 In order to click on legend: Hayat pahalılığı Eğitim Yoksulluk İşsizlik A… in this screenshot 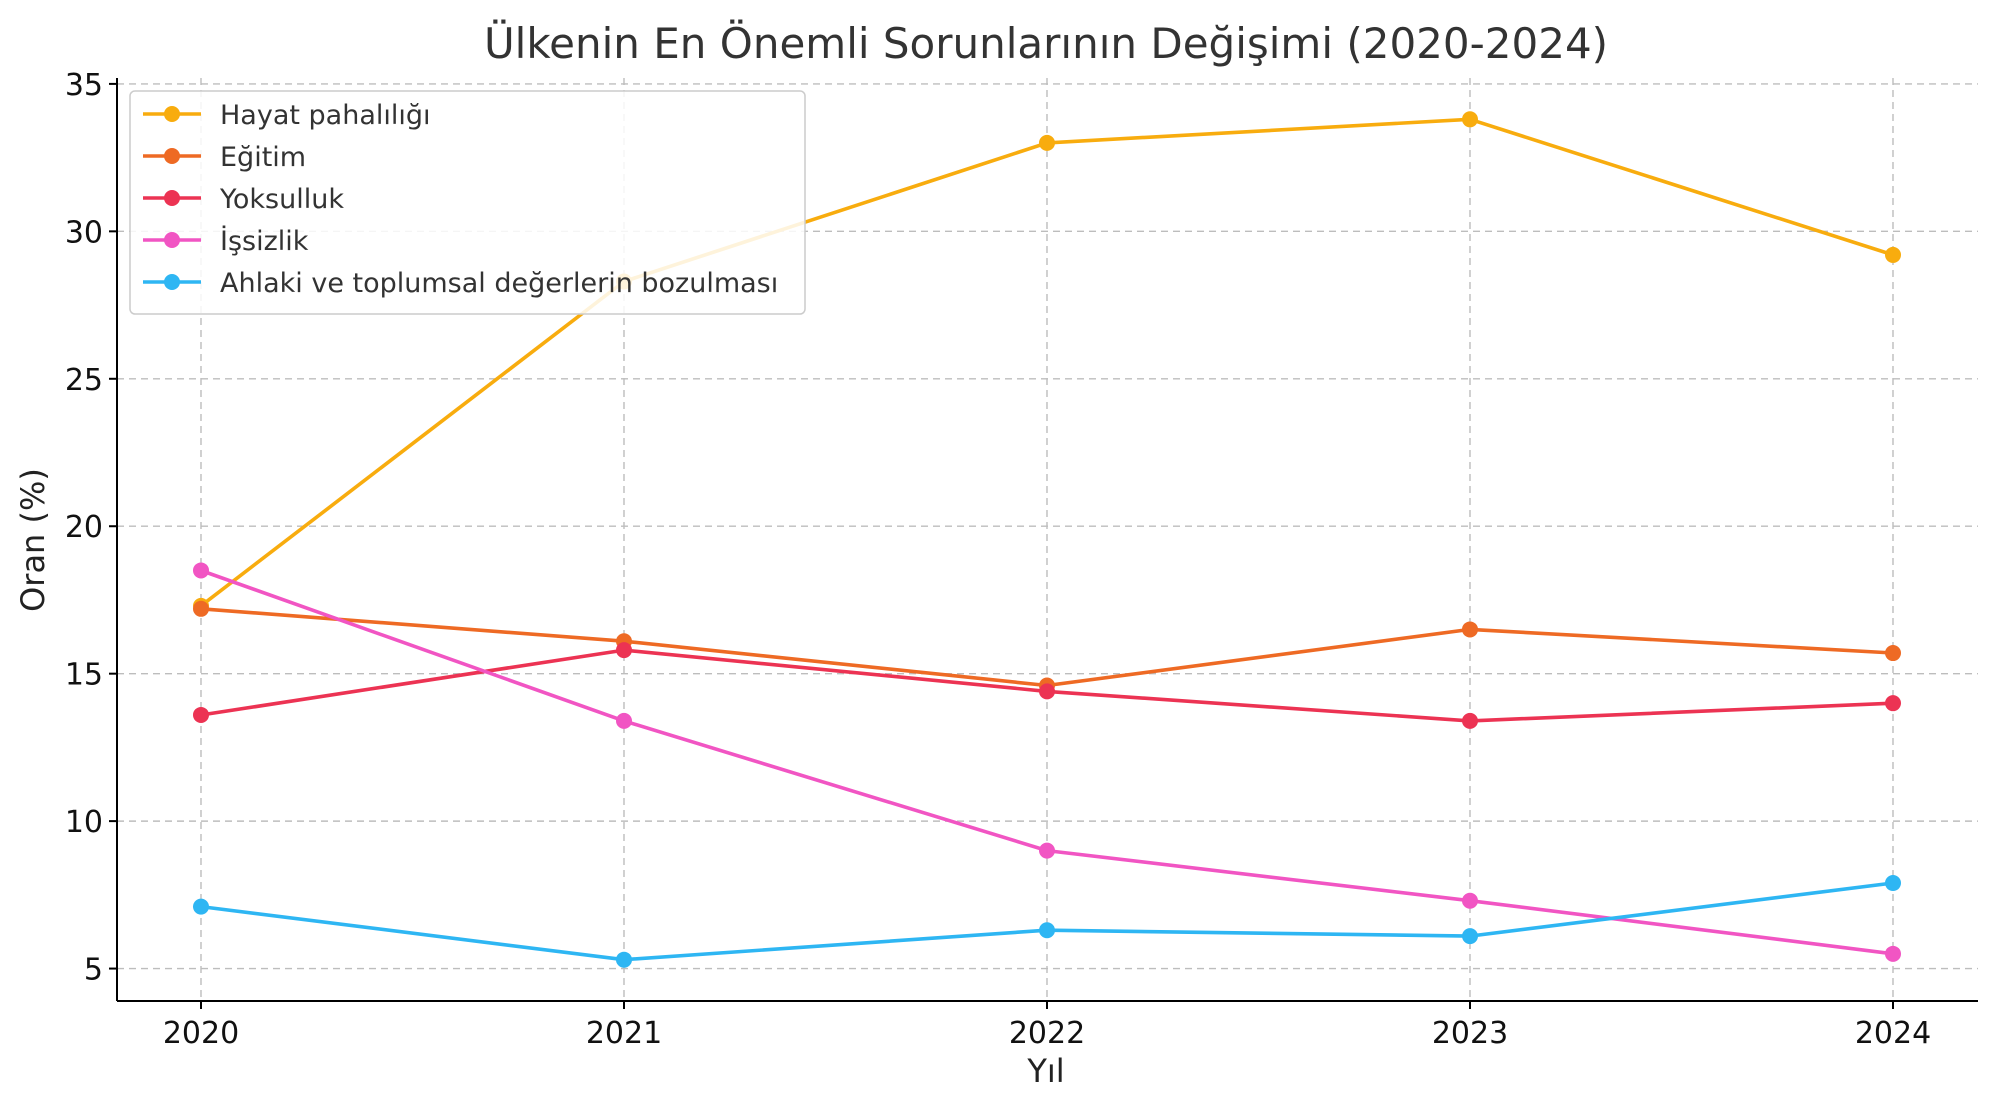, I will do `click(467, 202)`.